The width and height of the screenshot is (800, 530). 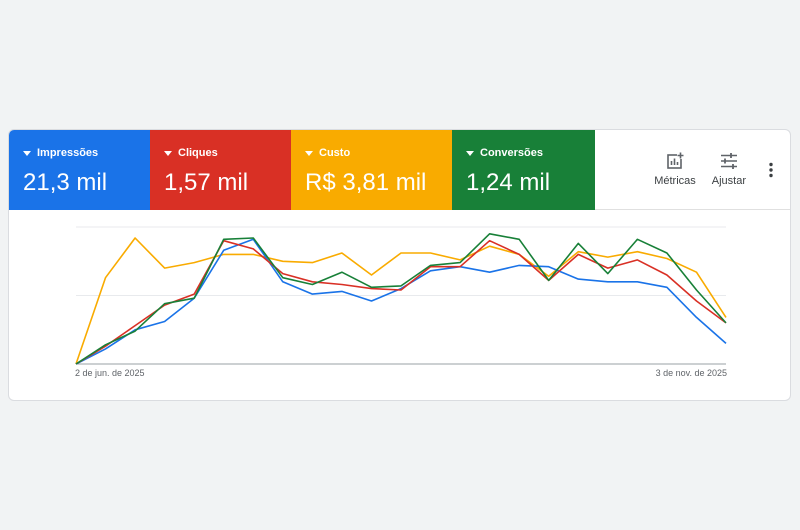 I want to click on chart-tools: Métricas Ajustar, so click(x=692, y=169).